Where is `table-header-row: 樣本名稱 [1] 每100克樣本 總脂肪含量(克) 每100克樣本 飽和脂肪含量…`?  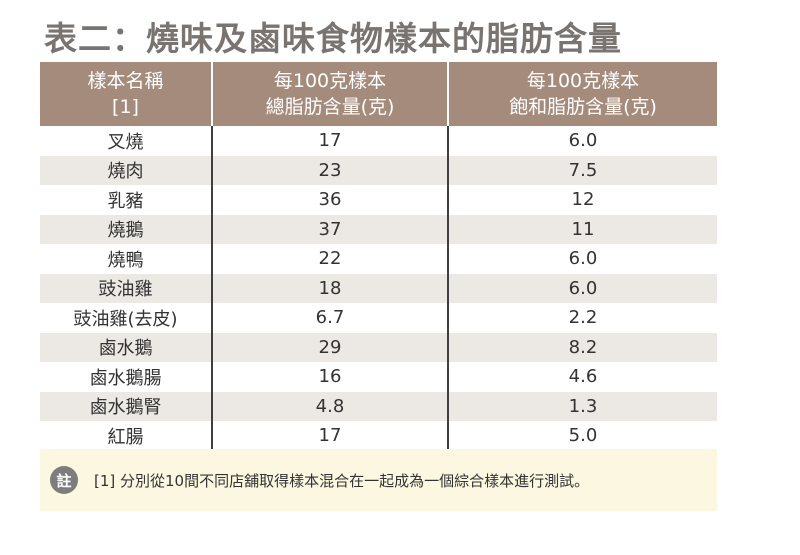 table-header-row: 樣本名稱 [1] 每100克樣本 總脂肪含量(克) 每100克樣本 飽和脂肪含量… is located at coordinates (378, 94).